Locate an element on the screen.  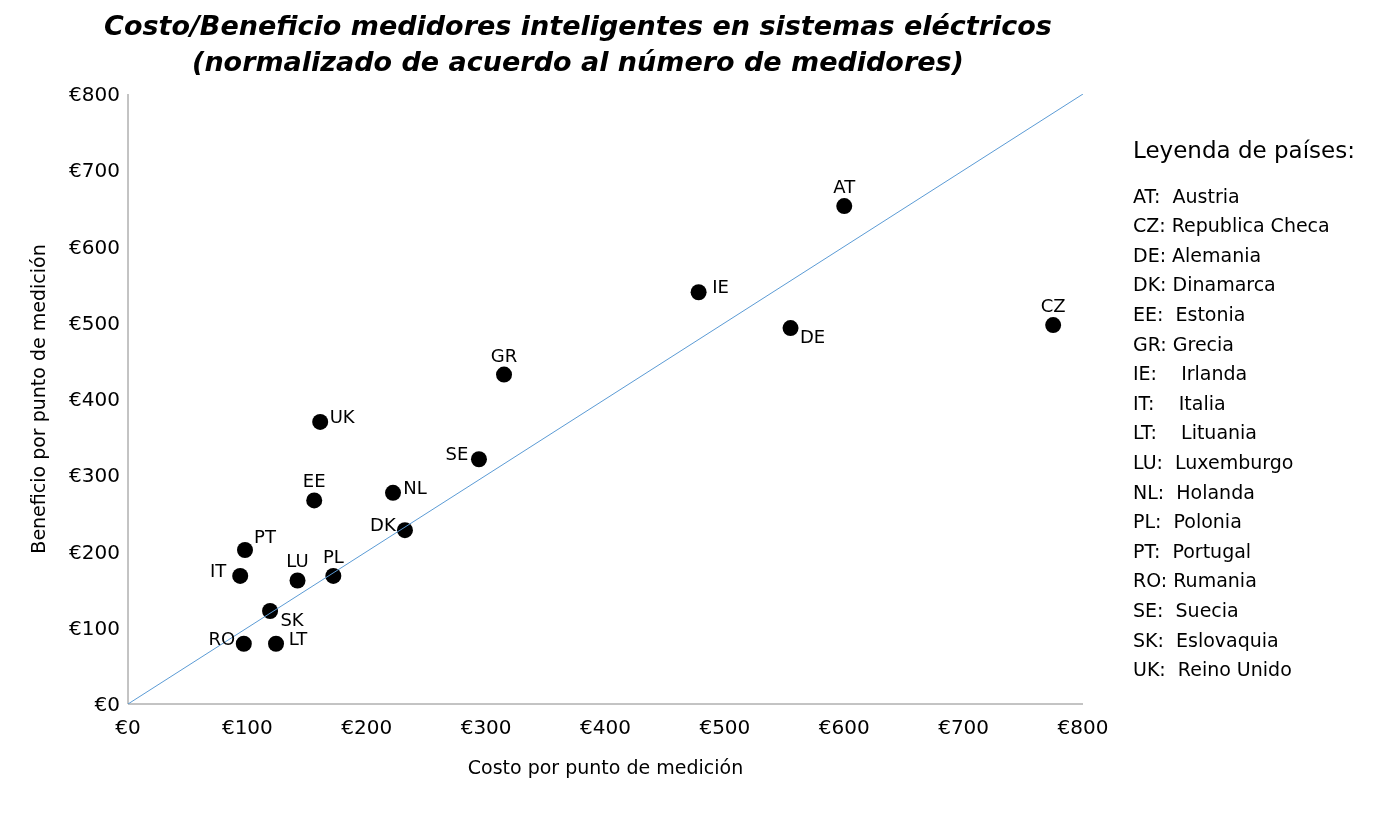
annotation: UK is located at coordinates (342, 416).